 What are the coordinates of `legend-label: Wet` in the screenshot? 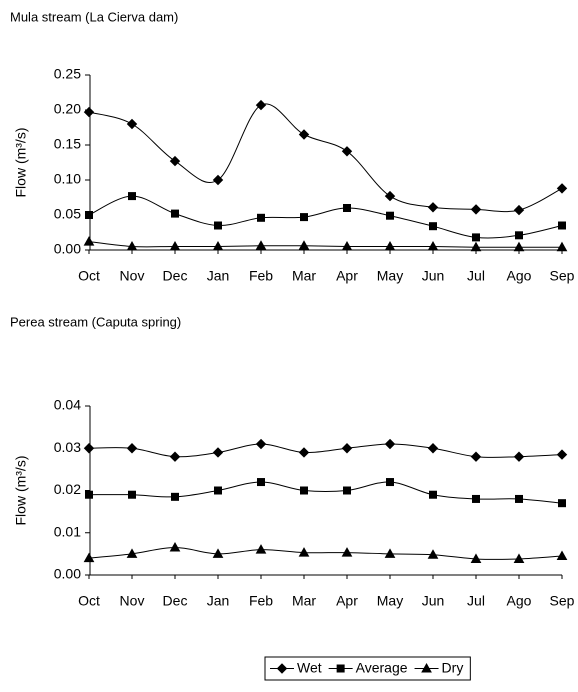 It's located at (309, 668).